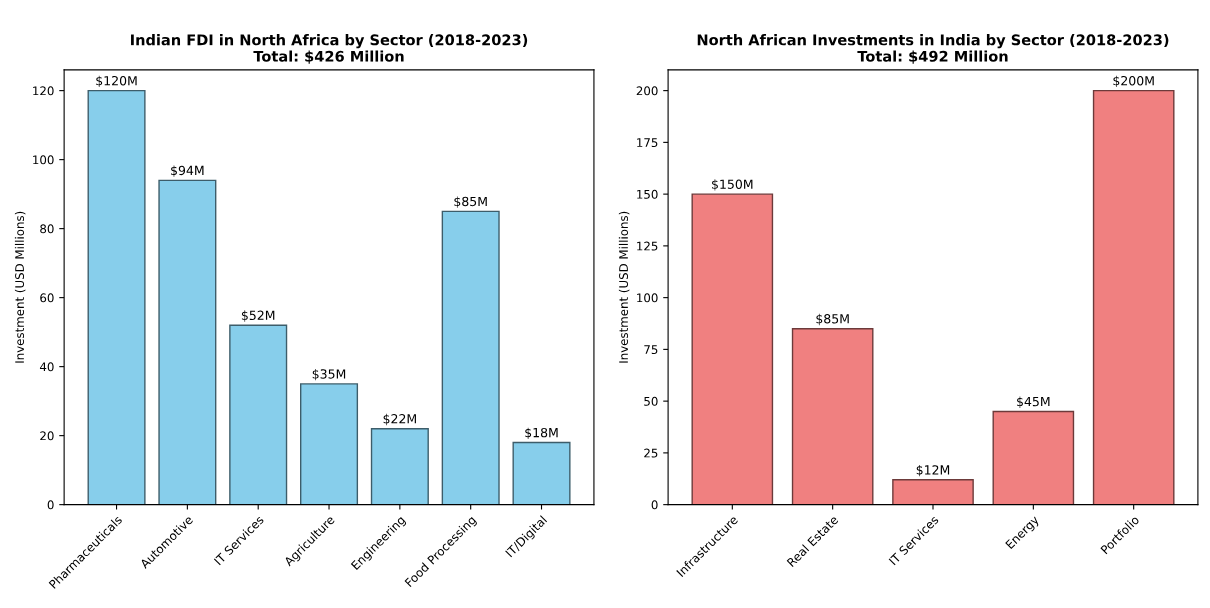 Image resolution: width=1210 pixels, height=608 pixels. What do you see at coordinates (651, 401) in the screenshot?
I see `y-tick-label: 50` at bounding box center [651, 401].